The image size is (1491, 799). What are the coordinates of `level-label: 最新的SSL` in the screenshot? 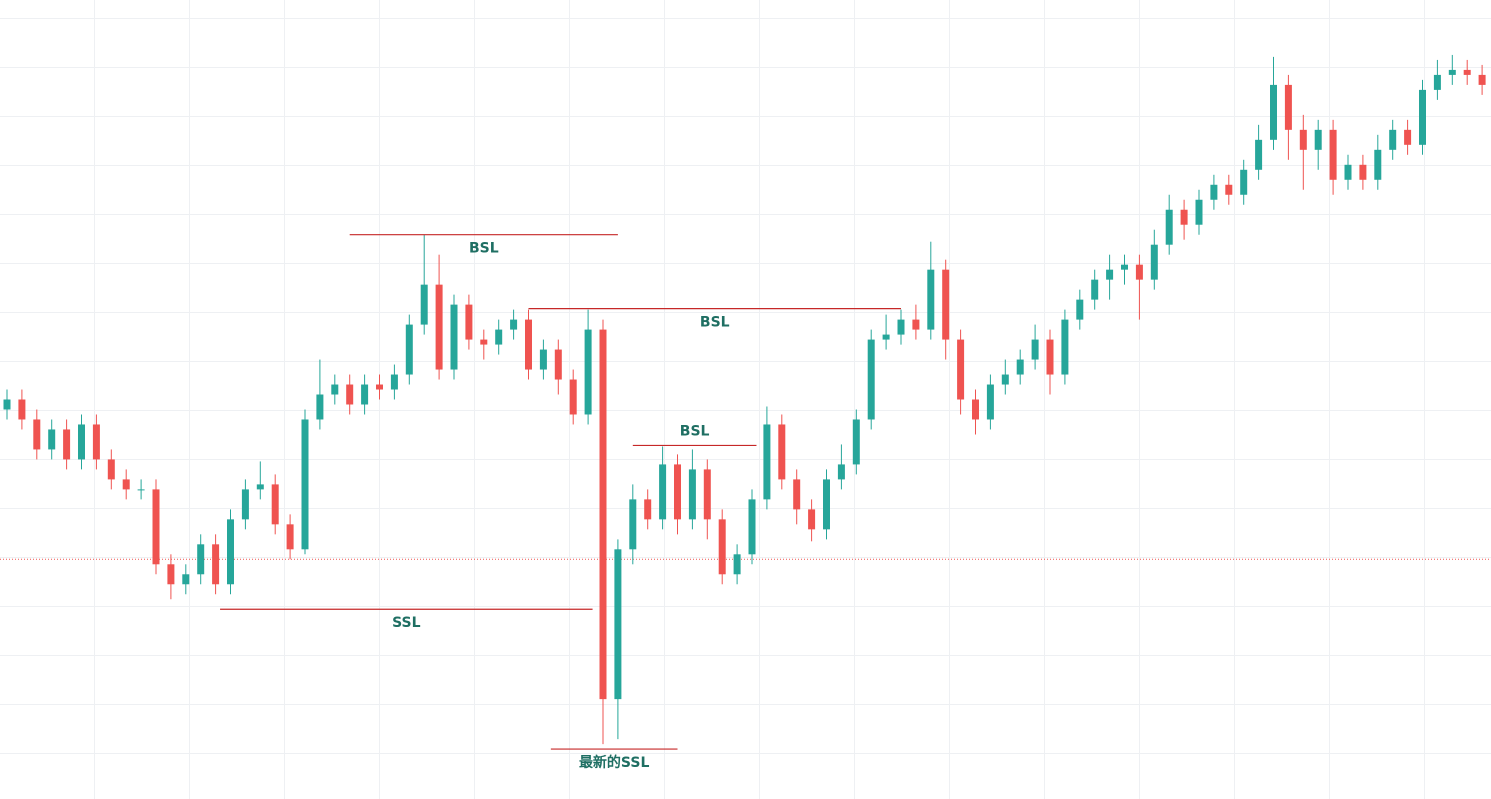 It's located at (614, 762).